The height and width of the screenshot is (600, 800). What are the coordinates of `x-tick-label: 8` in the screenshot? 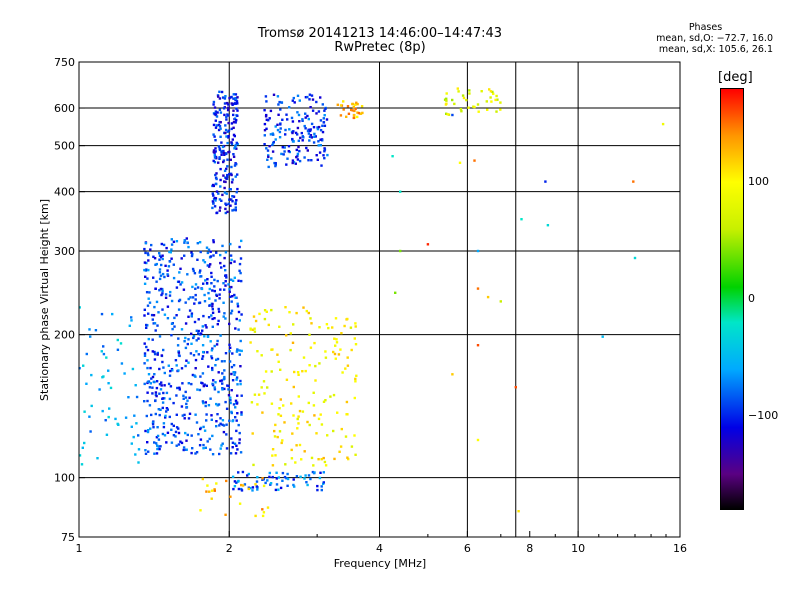 It's located at (529, 548).